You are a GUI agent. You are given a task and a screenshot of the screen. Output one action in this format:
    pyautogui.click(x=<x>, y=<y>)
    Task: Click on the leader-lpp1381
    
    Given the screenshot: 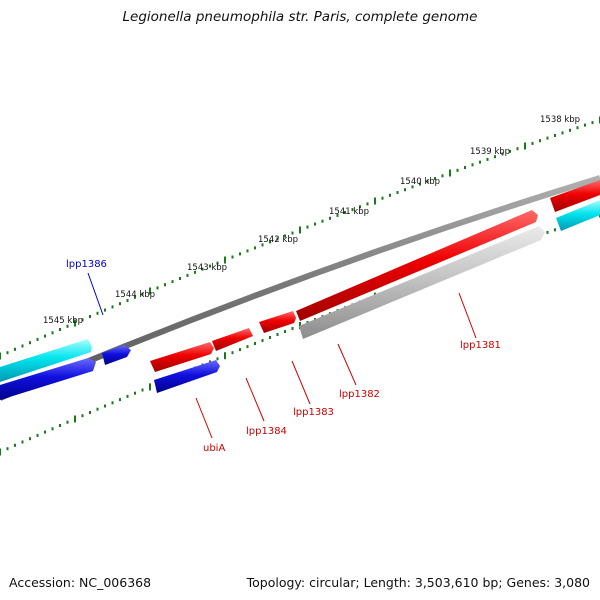 What is the action you would take?
    pyautogui.click(x=467, y=315)
    